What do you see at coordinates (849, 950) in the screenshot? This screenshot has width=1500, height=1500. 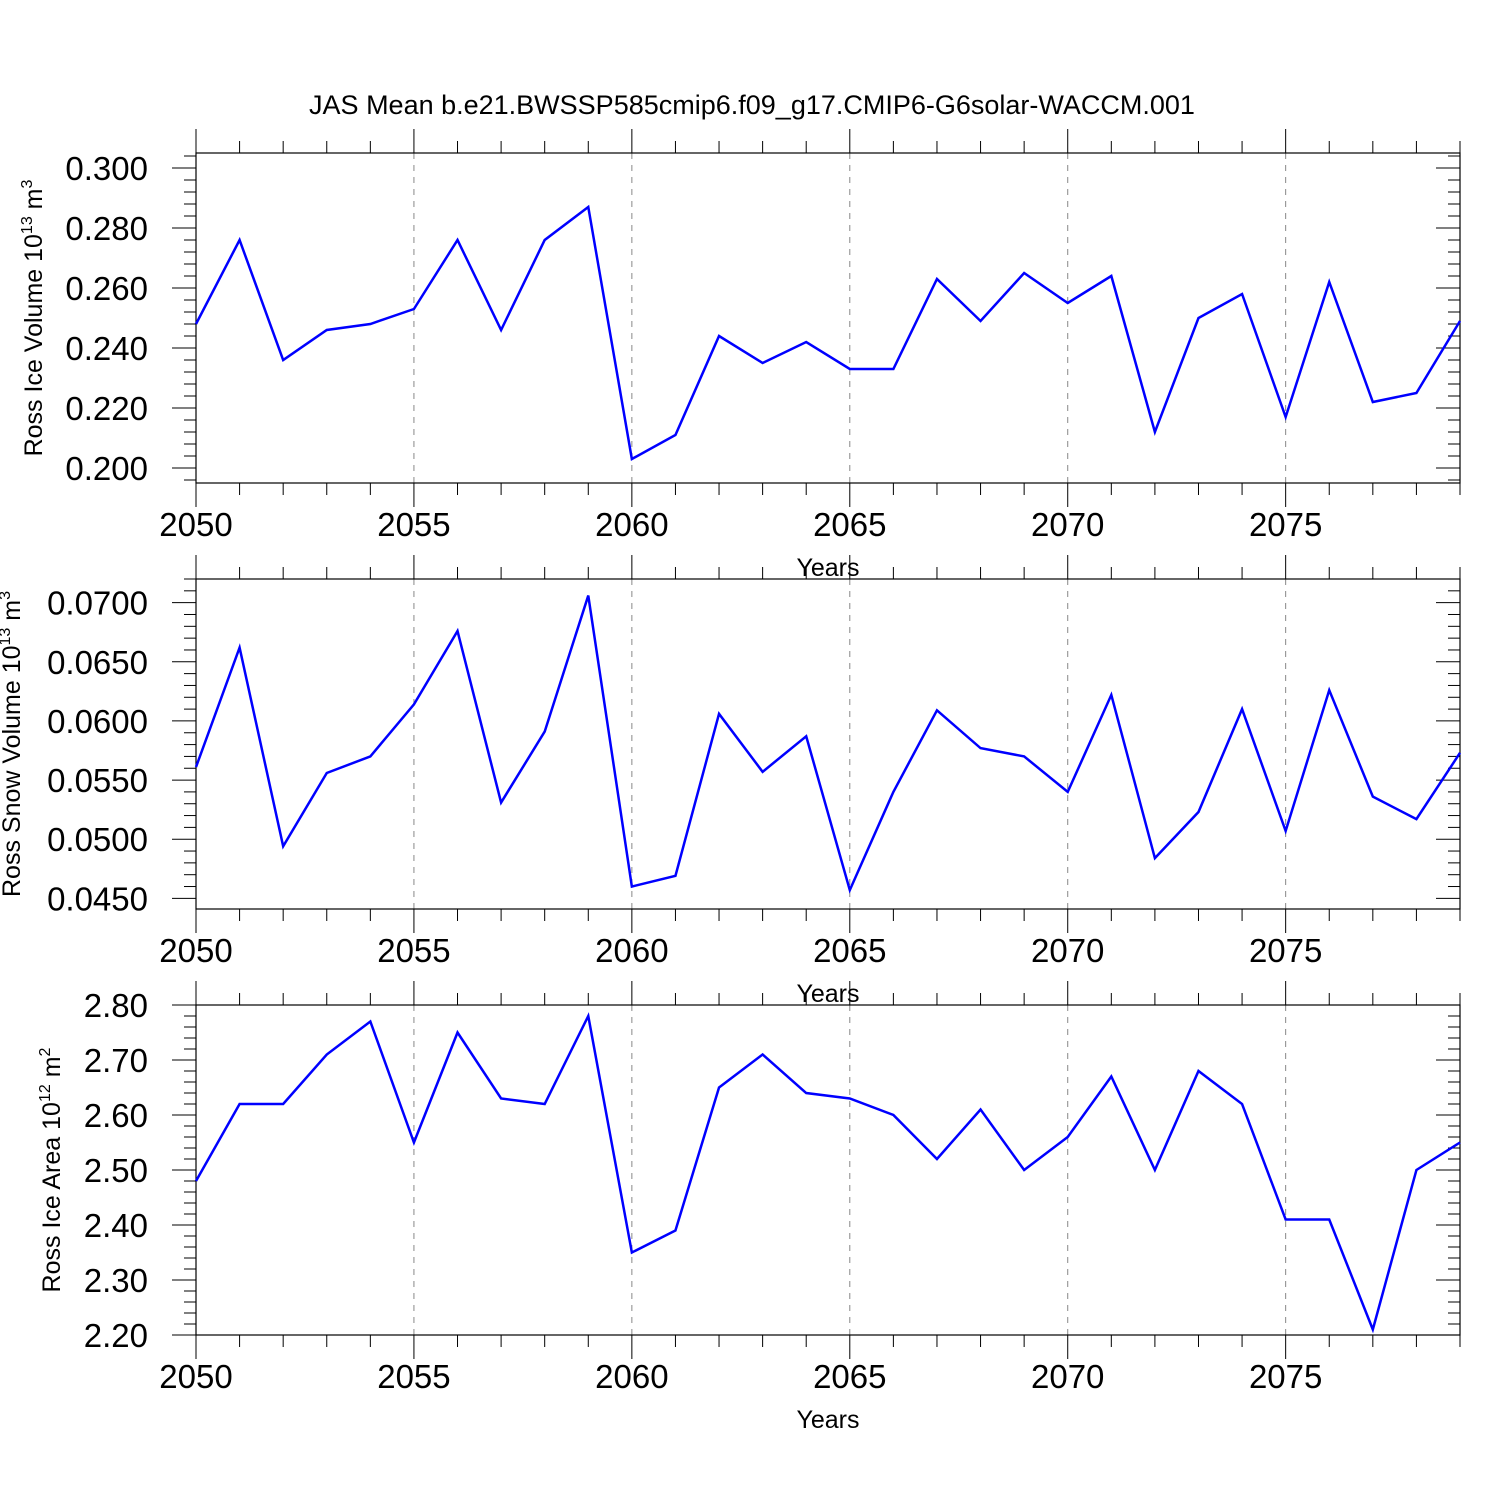 I see `snow-volume-x-tick-label: 2065` at bounding box center [849, 950].